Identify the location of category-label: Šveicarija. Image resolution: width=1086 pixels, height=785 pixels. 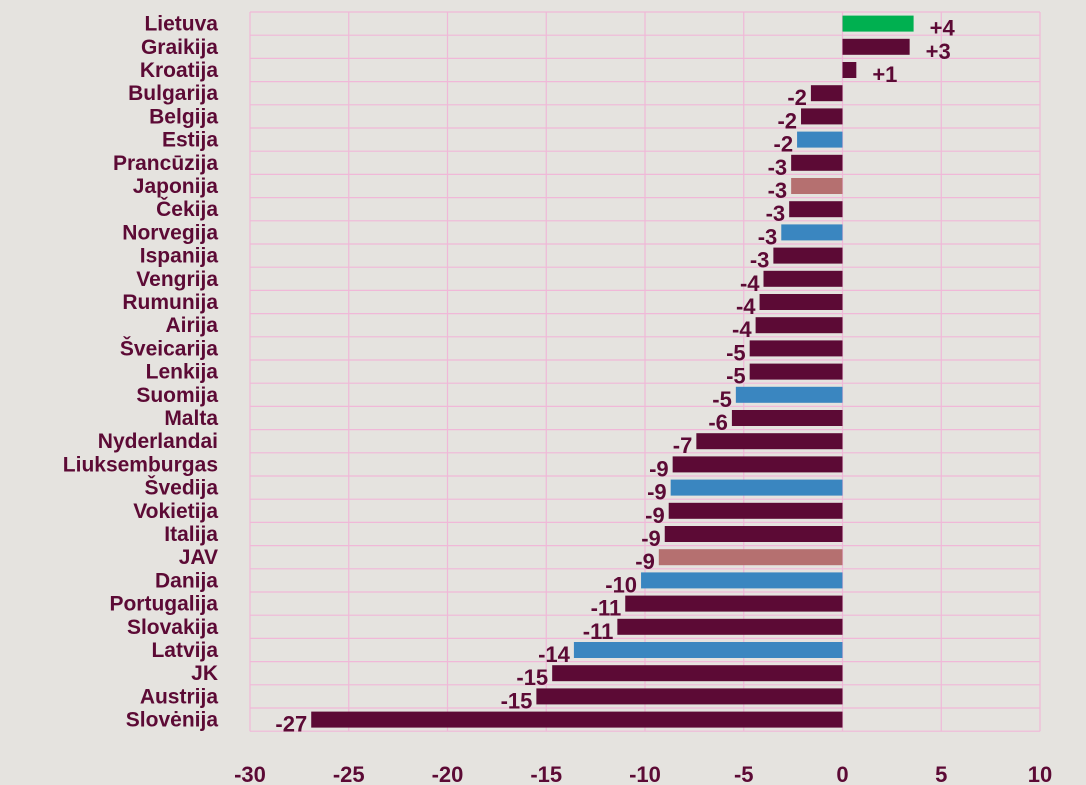
(169, 348).